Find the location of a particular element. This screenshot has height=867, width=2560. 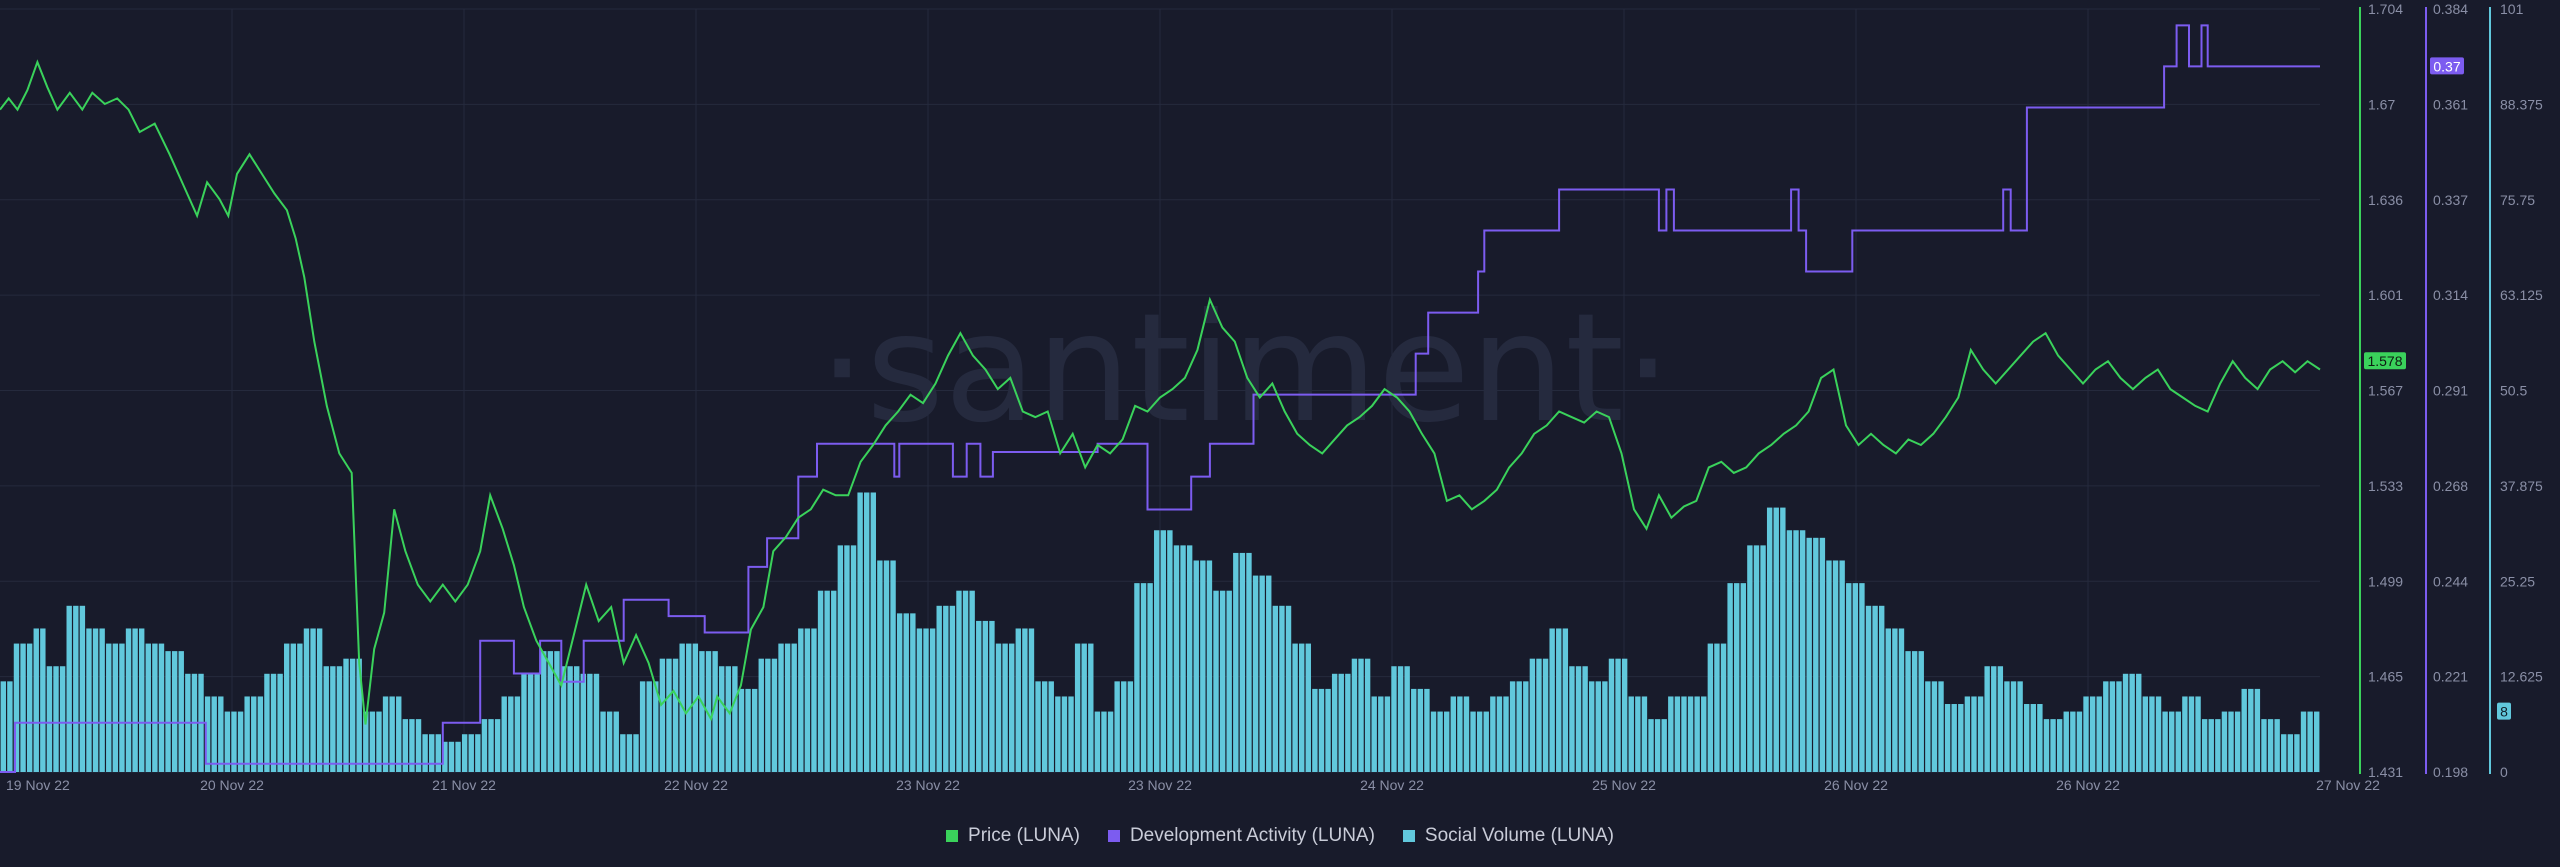

social-current-badge is located at coordinates (2504, 711).